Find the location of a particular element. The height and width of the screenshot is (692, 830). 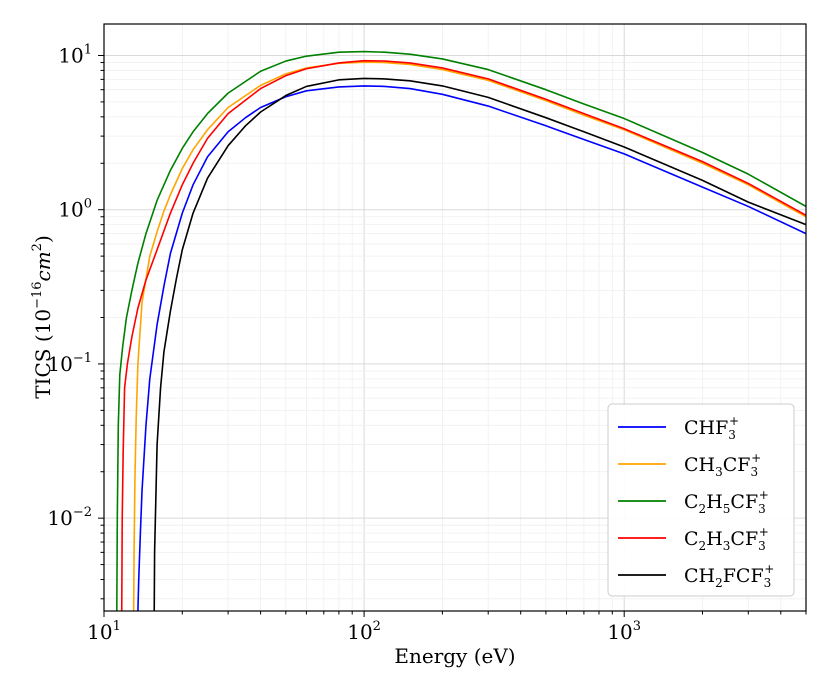

y-tick-label: 10¹ is located at coordinates (75, 54).